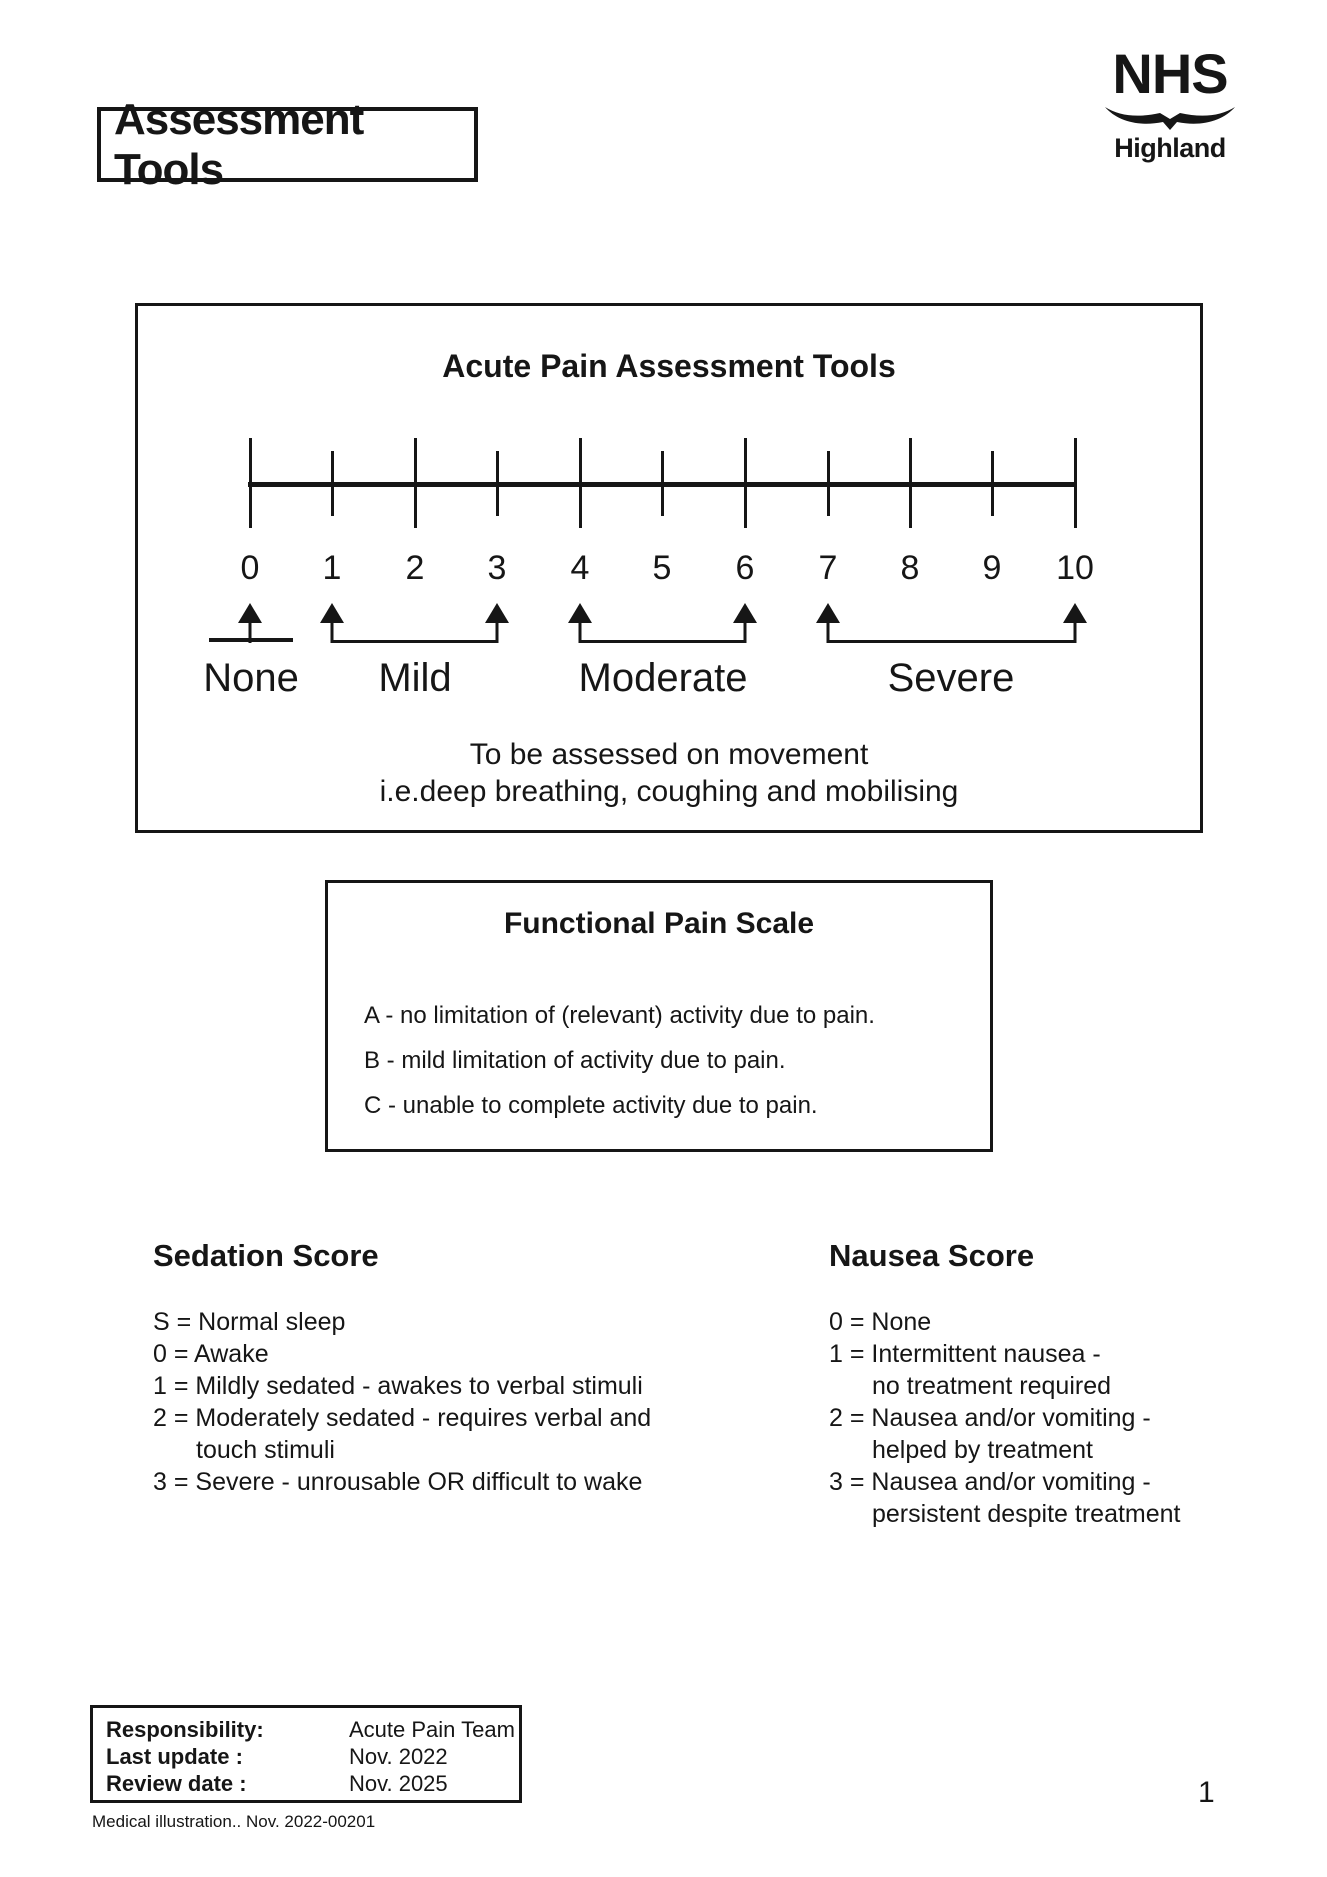  Describe the element at coordinates (982, 1450) in the screenshot. I see `nausea-line-continuation: helped by treatment` at that location.